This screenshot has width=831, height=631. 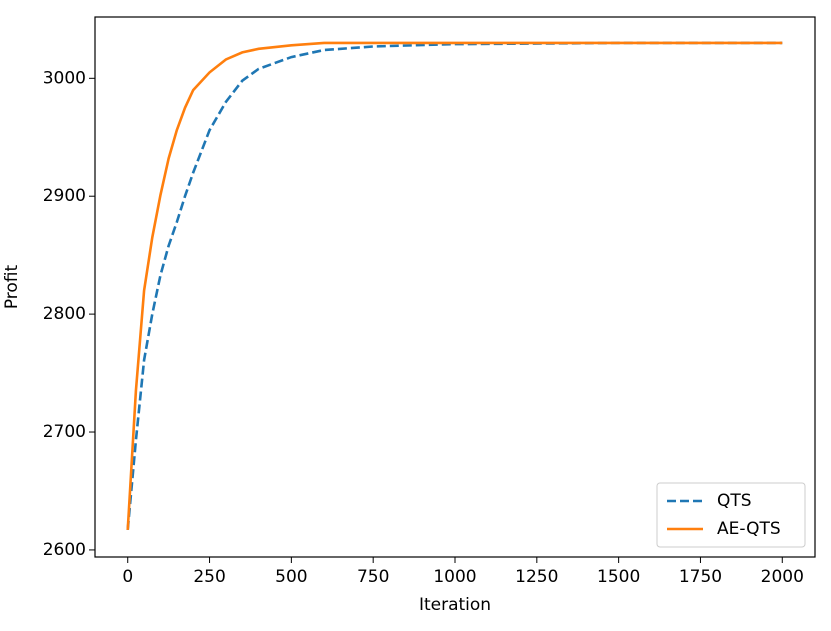 I want to click on y-tick-label: 3000, so click(x=64, y=78).